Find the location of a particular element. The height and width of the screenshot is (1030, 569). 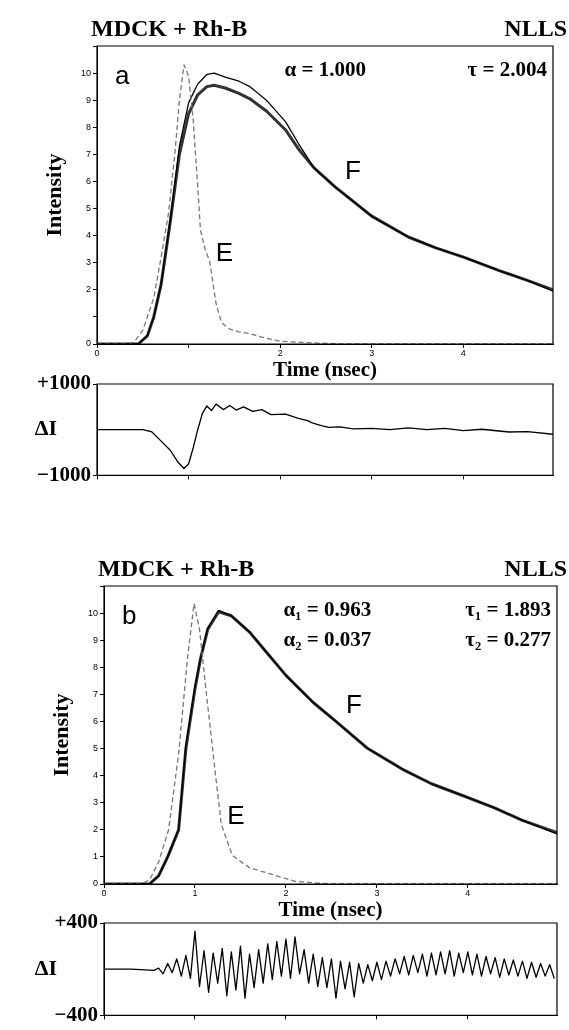

annotation: α₂ = 0.037 is located at coordinates (327, 639).